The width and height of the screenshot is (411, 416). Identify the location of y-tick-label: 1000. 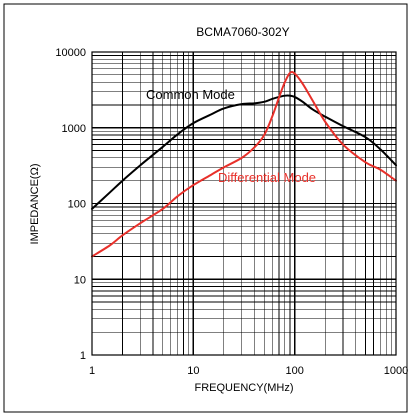
(74, 129).